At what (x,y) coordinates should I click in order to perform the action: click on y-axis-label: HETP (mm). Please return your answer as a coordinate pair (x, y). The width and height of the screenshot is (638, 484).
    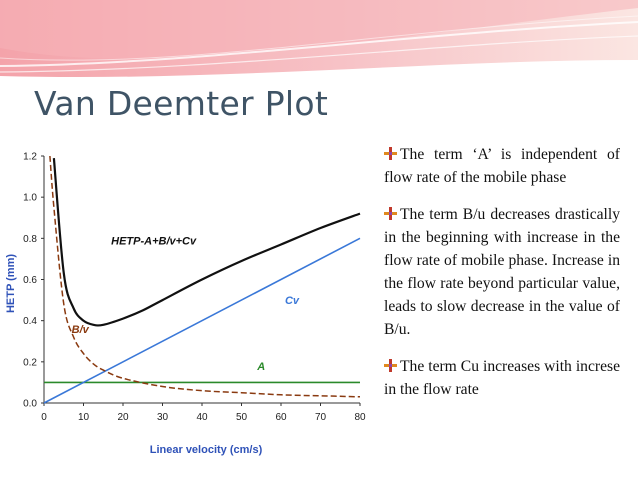
    Looking at the image, I should click on (11, 283).